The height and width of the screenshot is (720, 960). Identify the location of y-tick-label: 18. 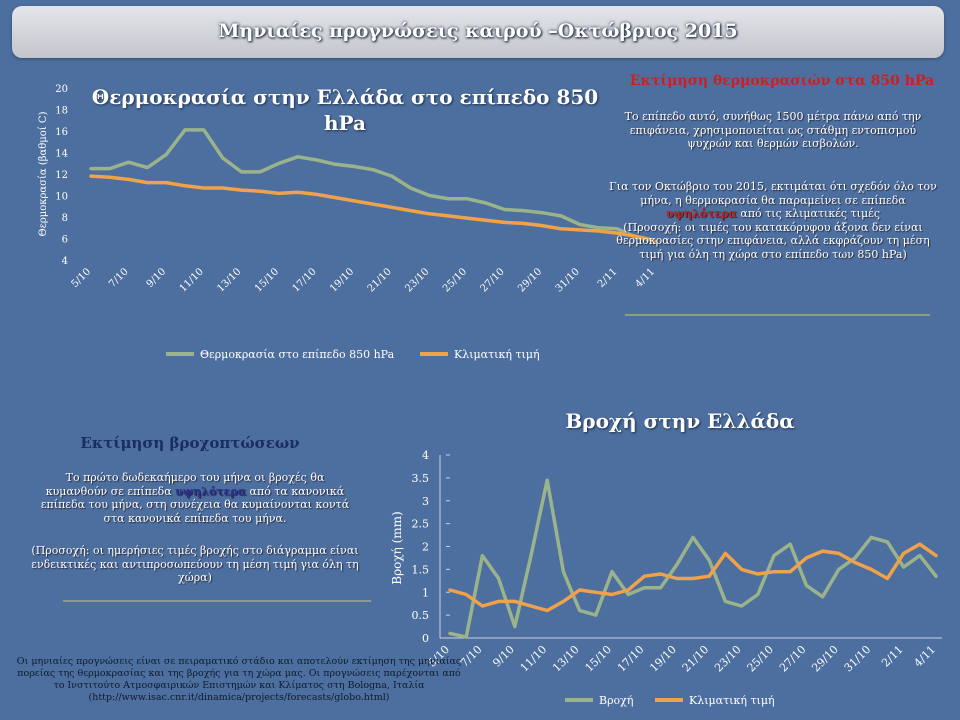
(61, 111).